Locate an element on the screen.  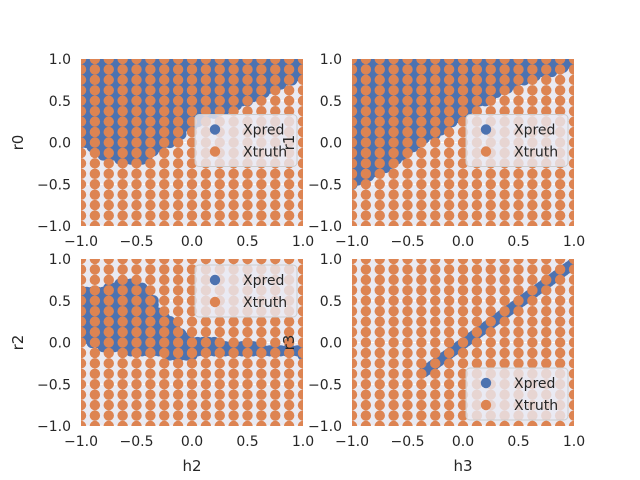
x-tick-label: 1.0 is located at coordinates (574, 442).